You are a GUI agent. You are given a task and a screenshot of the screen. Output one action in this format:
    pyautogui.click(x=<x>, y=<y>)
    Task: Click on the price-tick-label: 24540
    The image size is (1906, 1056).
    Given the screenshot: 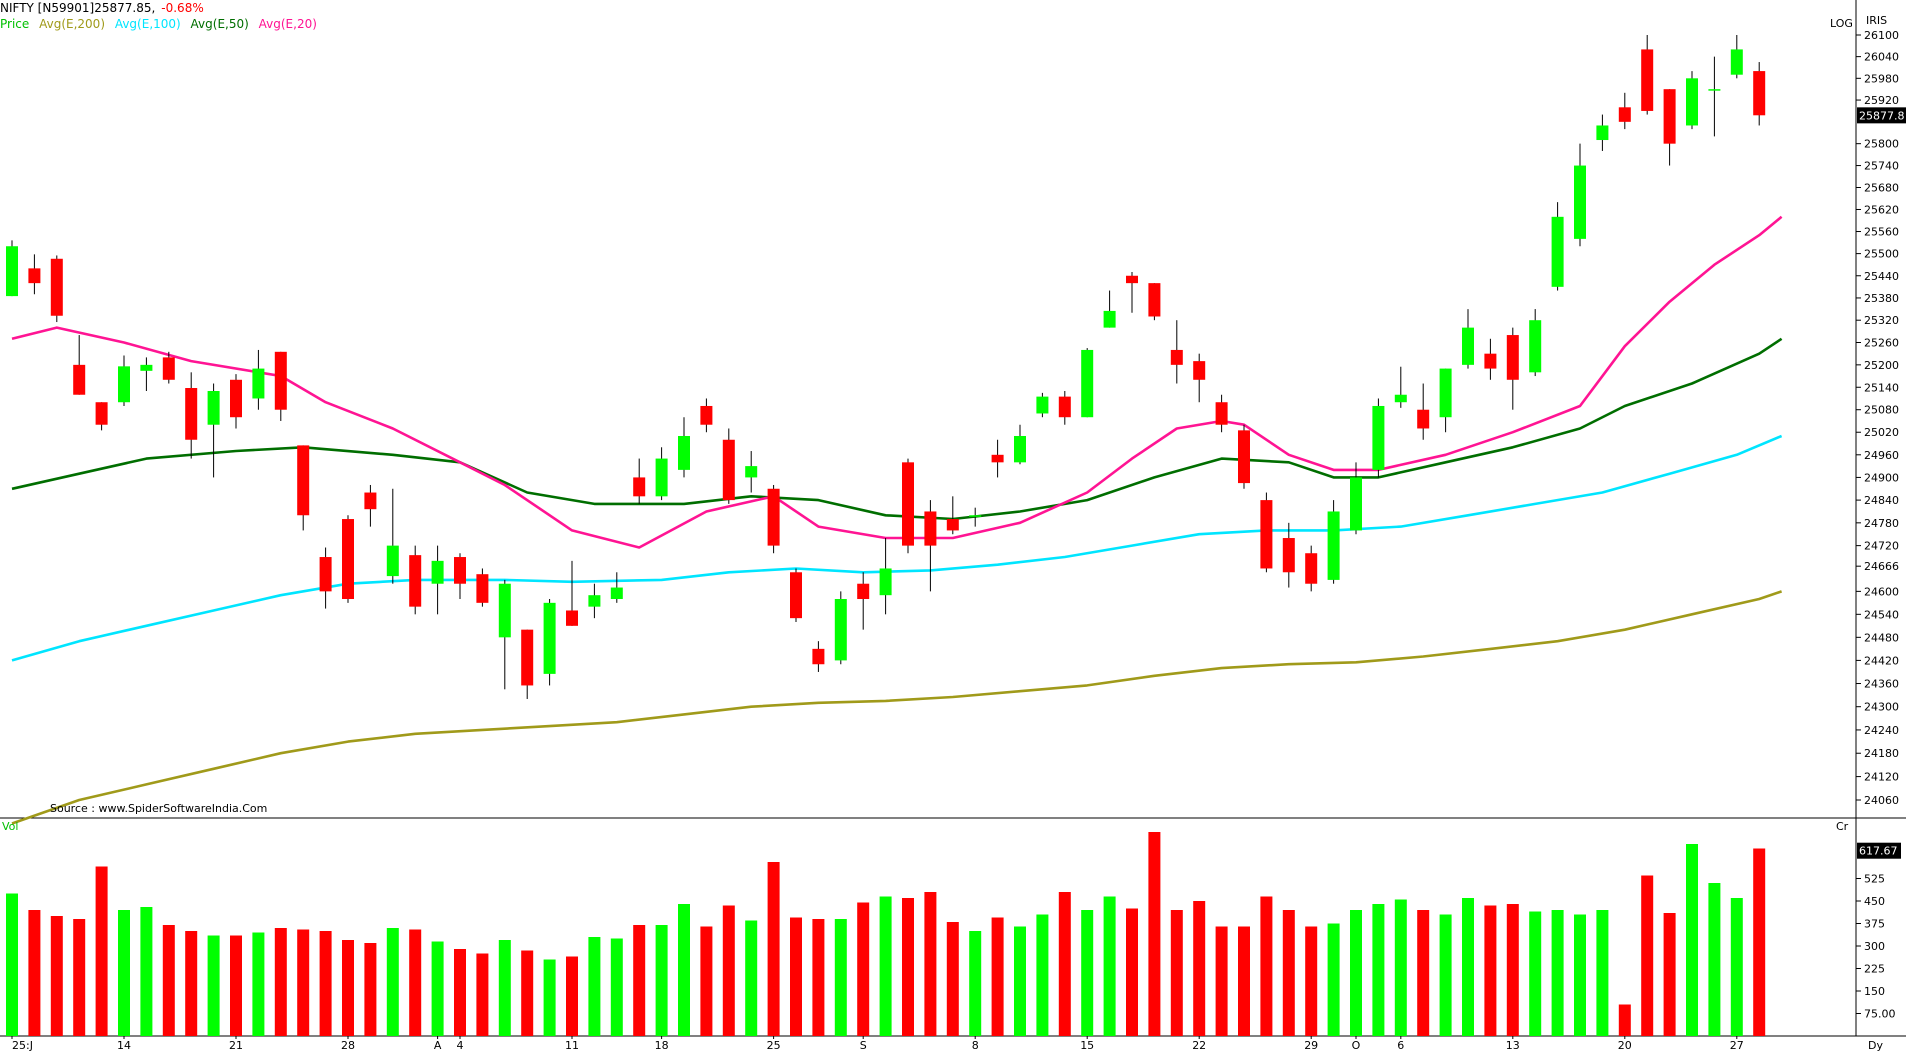 What is the action you would take?
    pyautogui.click(x=1881, y=614)
    